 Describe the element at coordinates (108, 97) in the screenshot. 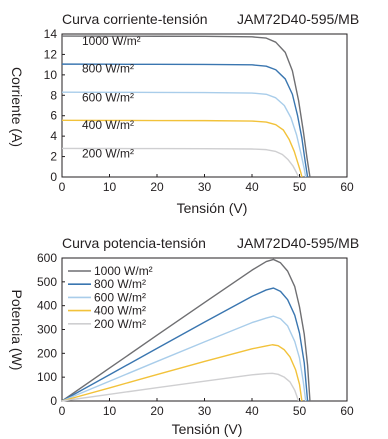

I see `series-inline-label: 600 W/m²` at that location.